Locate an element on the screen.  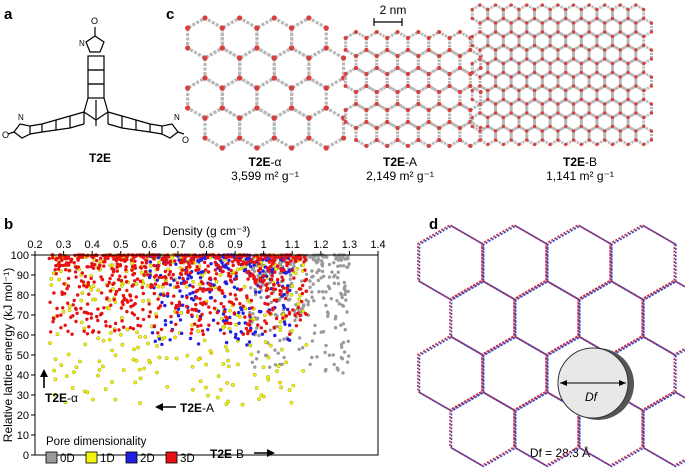
y-tick-label: 40 is located at coordinates (23, 376).